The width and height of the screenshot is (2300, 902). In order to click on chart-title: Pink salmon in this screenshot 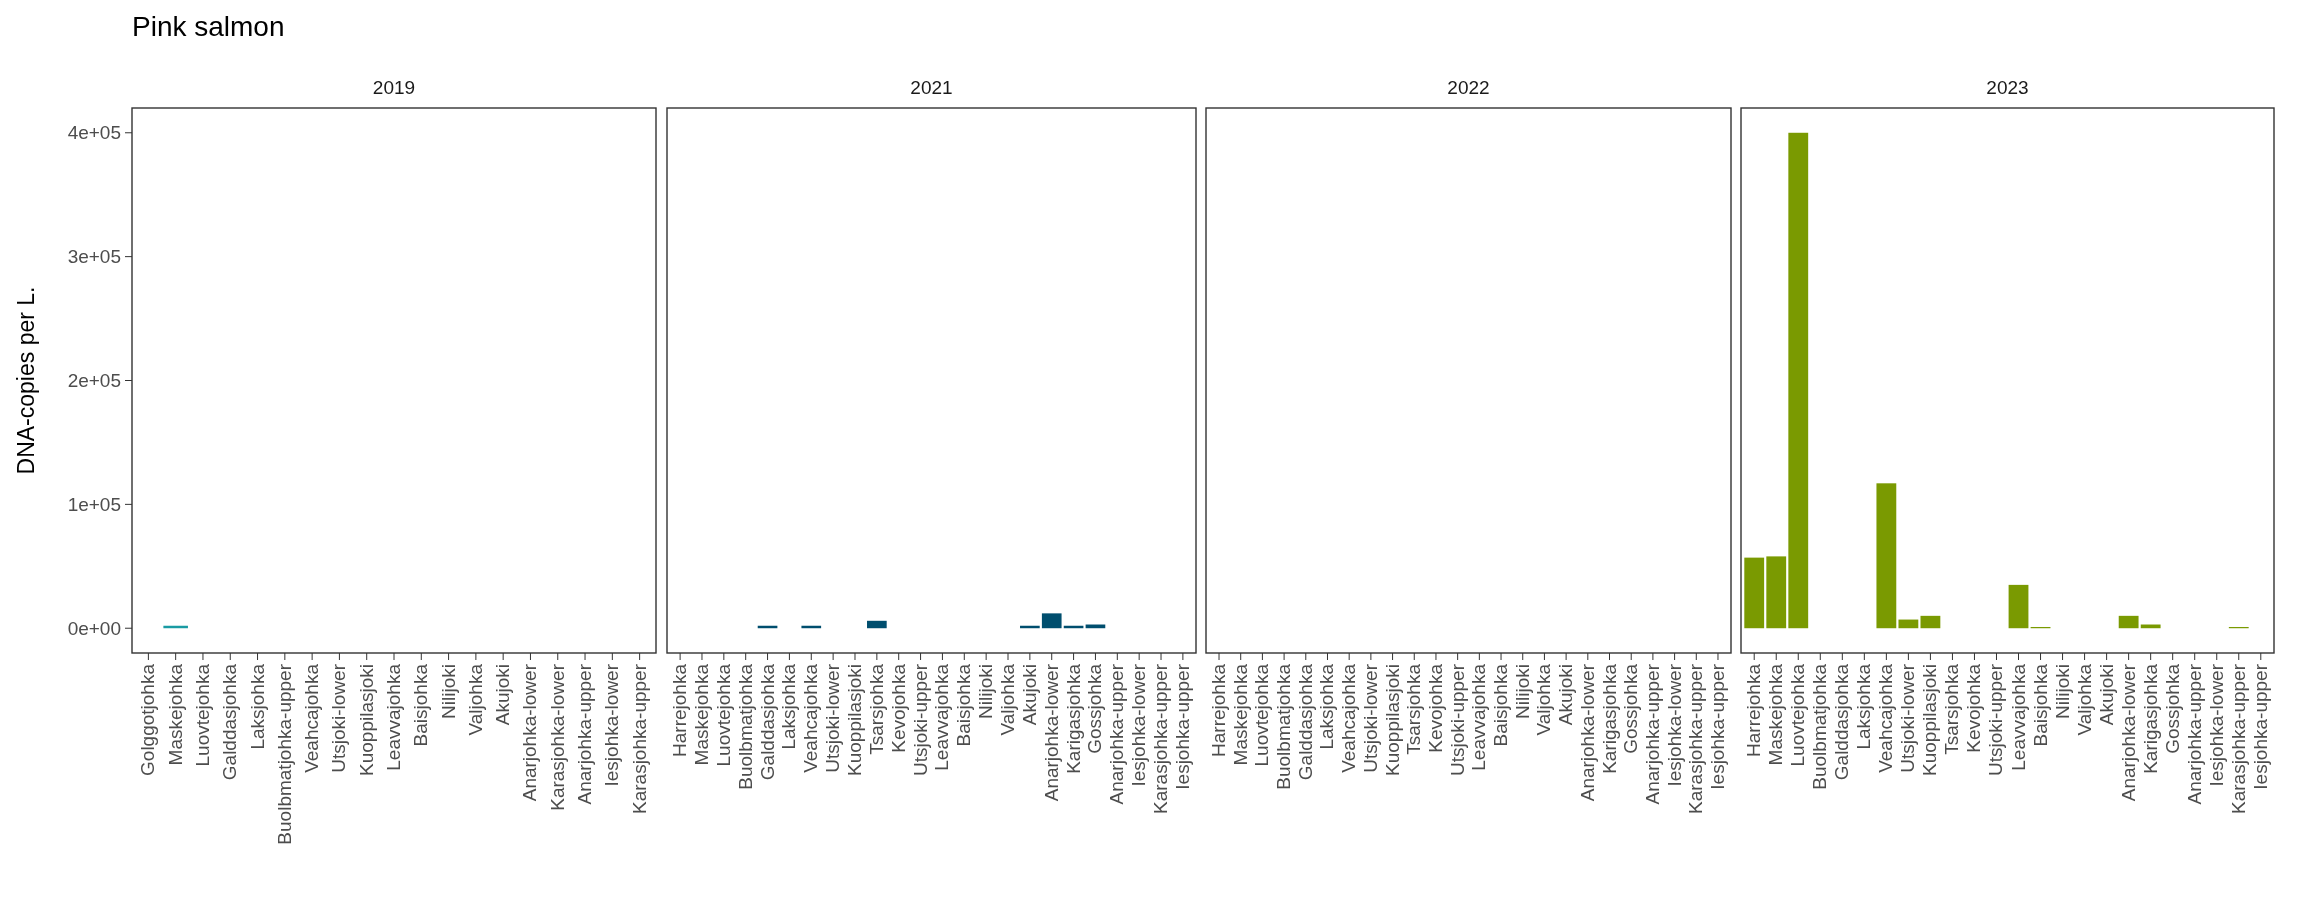, I will do `click(208, 26)`.